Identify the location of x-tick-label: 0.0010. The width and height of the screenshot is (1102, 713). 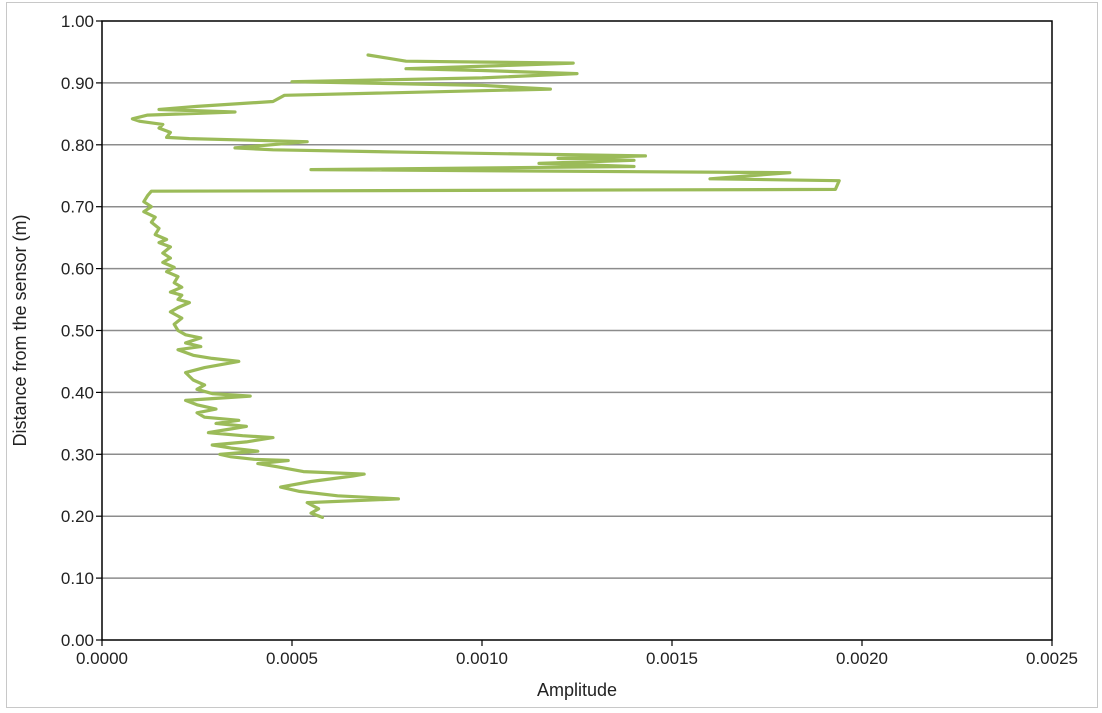
(482, 658).